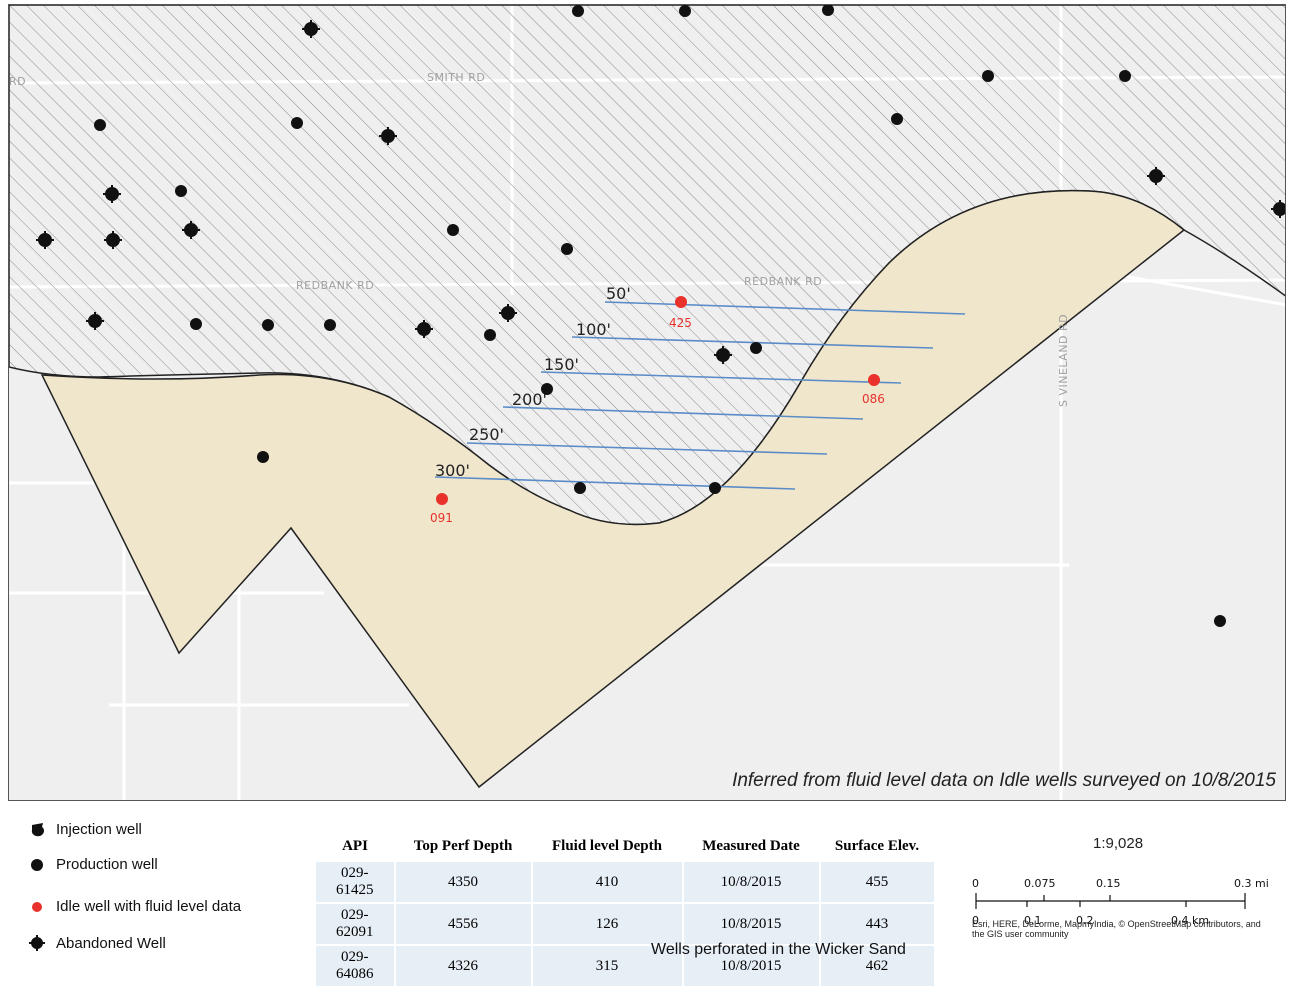  I want to click on scale-km-tick-2: 0.2, so click(1085, 920).